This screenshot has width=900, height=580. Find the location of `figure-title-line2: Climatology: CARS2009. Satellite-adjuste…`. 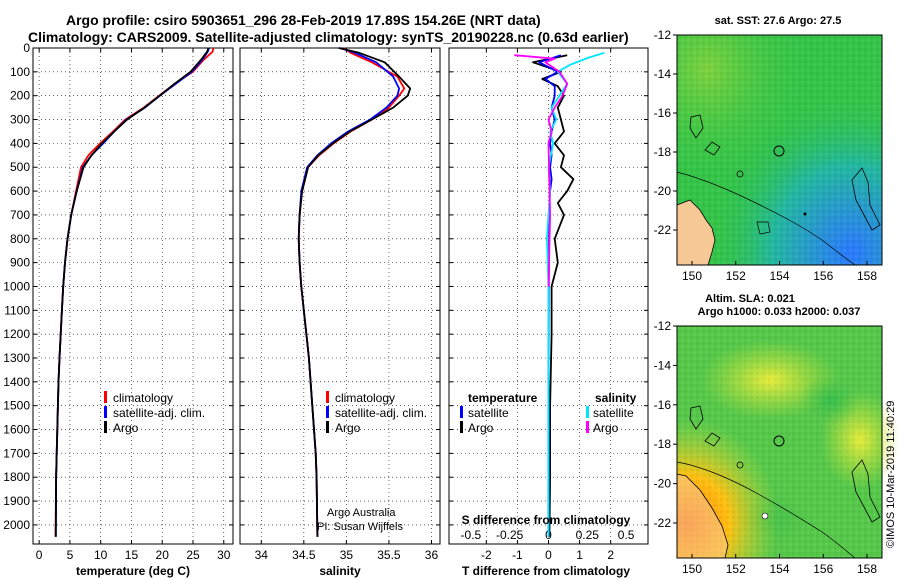

figure-title-line2: Climatology: CARS2009. Satellite-adjuste… is located at coordinates (328, 37).